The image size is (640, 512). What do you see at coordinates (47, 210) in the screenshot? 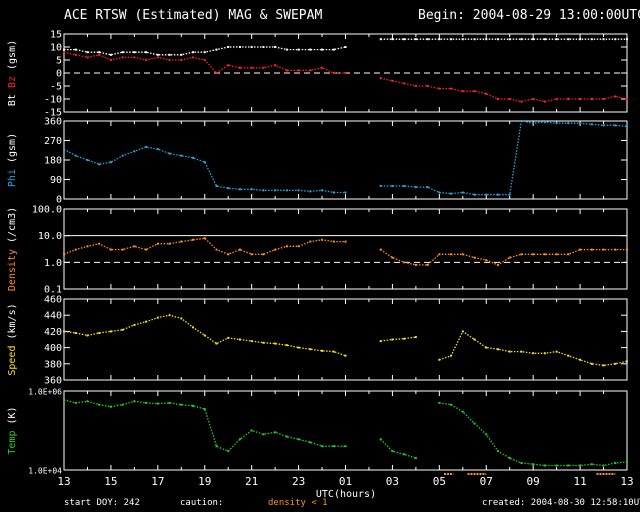
I see `y-tick-label: 100.0` at bounding box center [47, 210].